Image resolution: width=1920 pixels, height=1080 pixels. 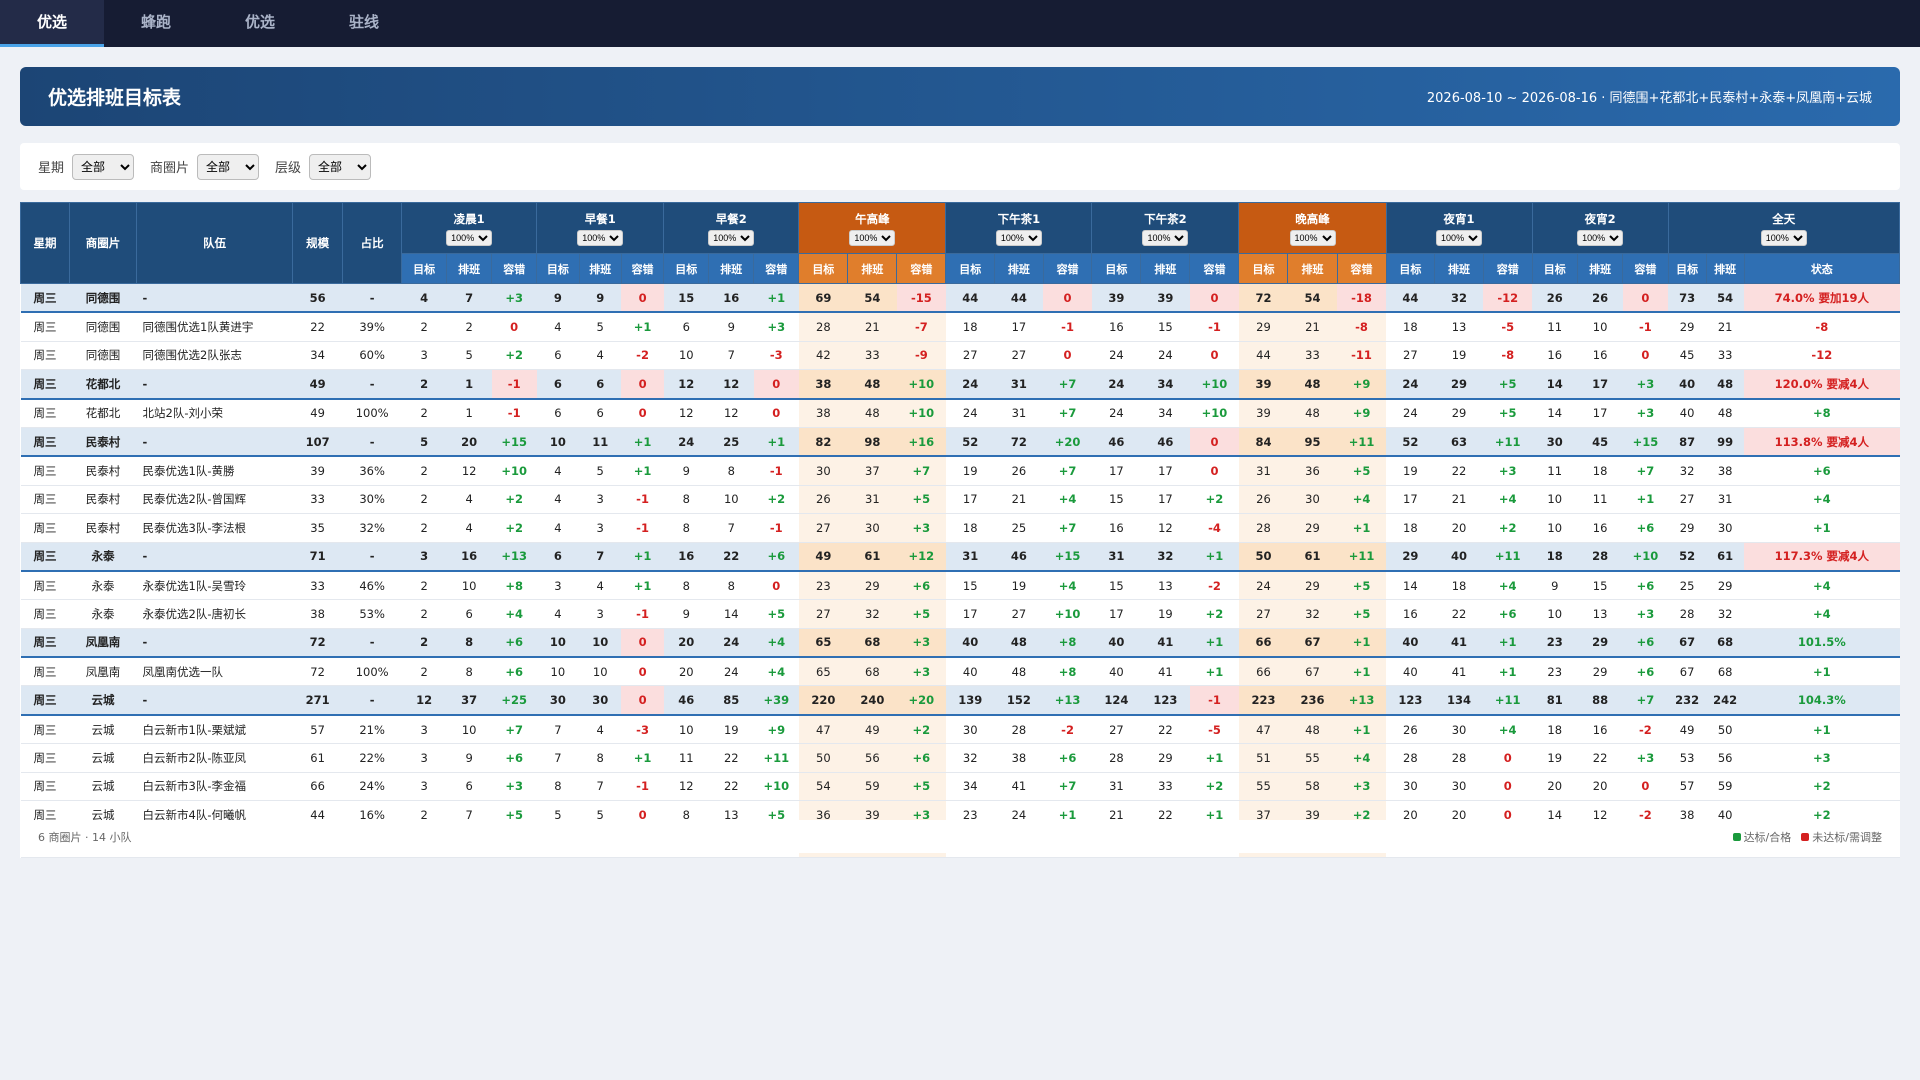 What do you see at coordinates (1067, 729) in the screenshot?
I see `cell: -2` at bounding box center [1067, 729].